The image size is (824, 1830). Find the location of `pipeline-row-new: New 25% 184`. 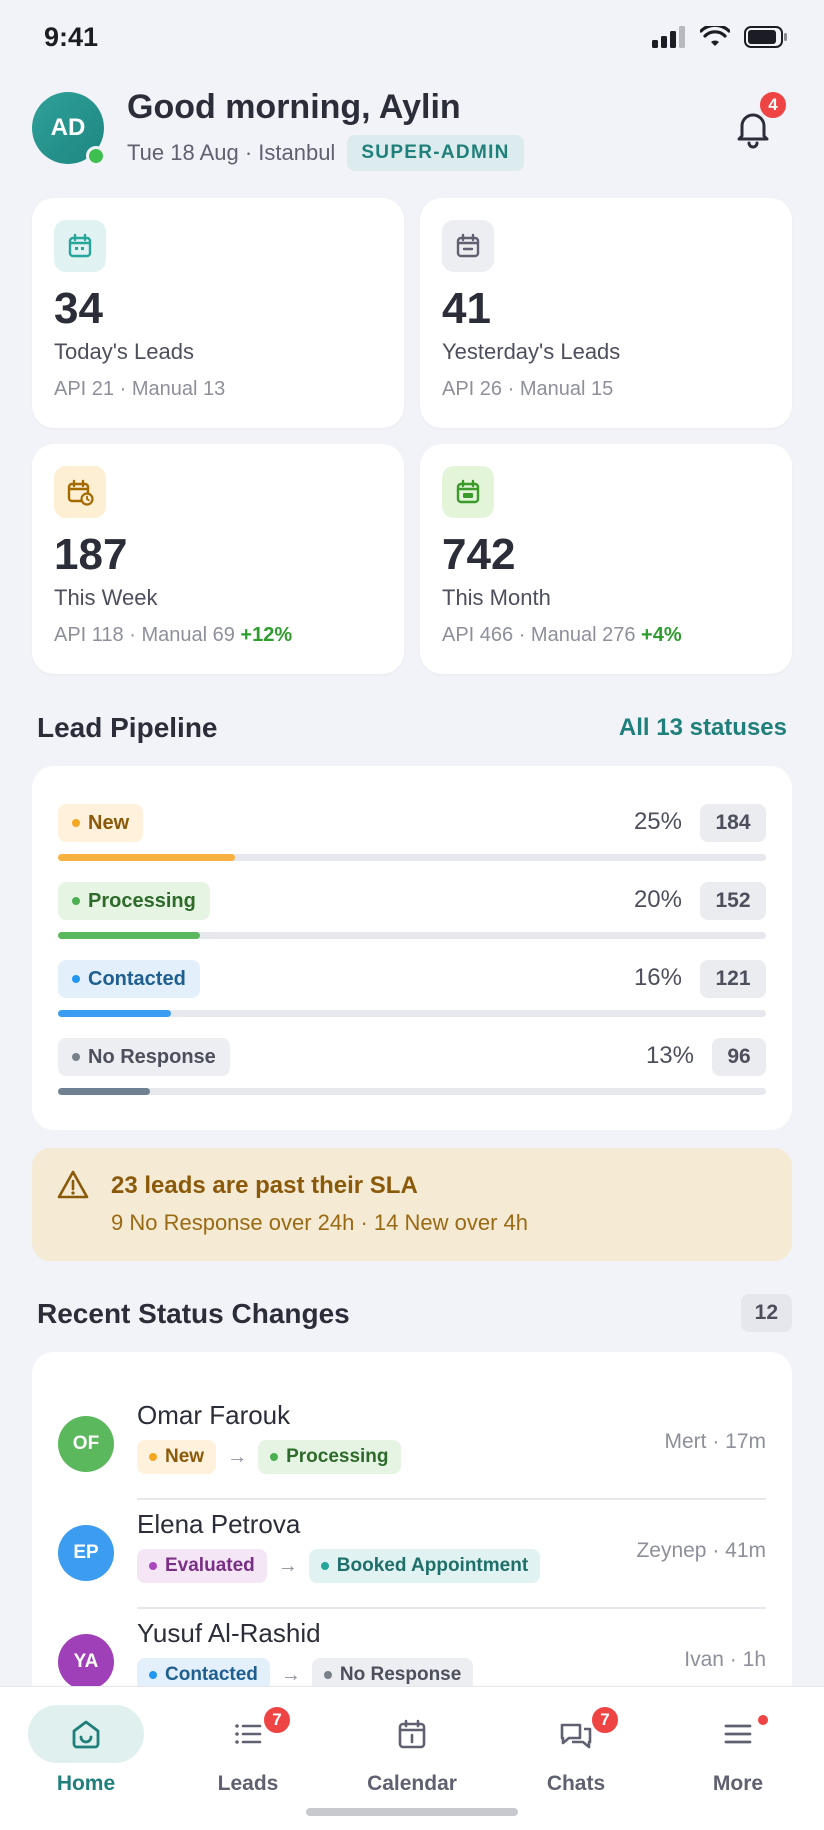

pipeline-row-new: New 25% 184 is located at coordinates (412, 839).